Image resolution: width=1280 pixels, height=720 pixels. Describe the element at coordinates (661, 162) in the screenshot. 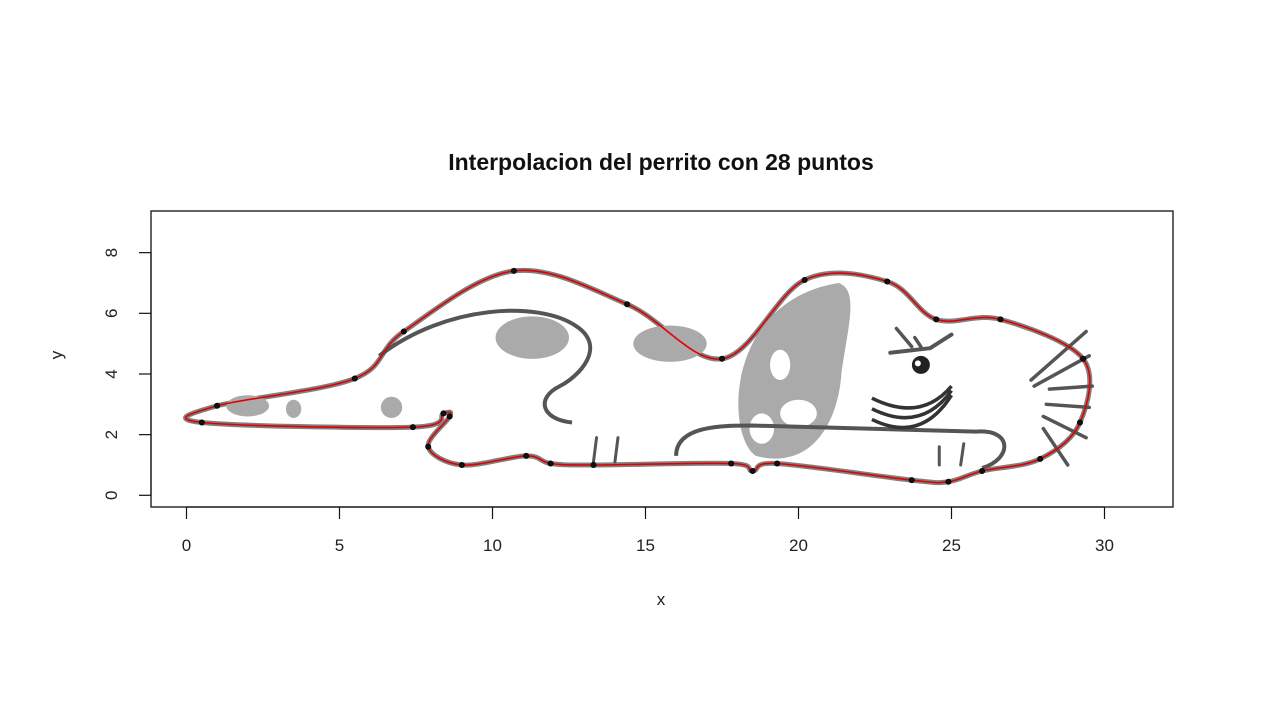

I see `chart-title: Interpolacion del perrito con 28 puntos` at that location.